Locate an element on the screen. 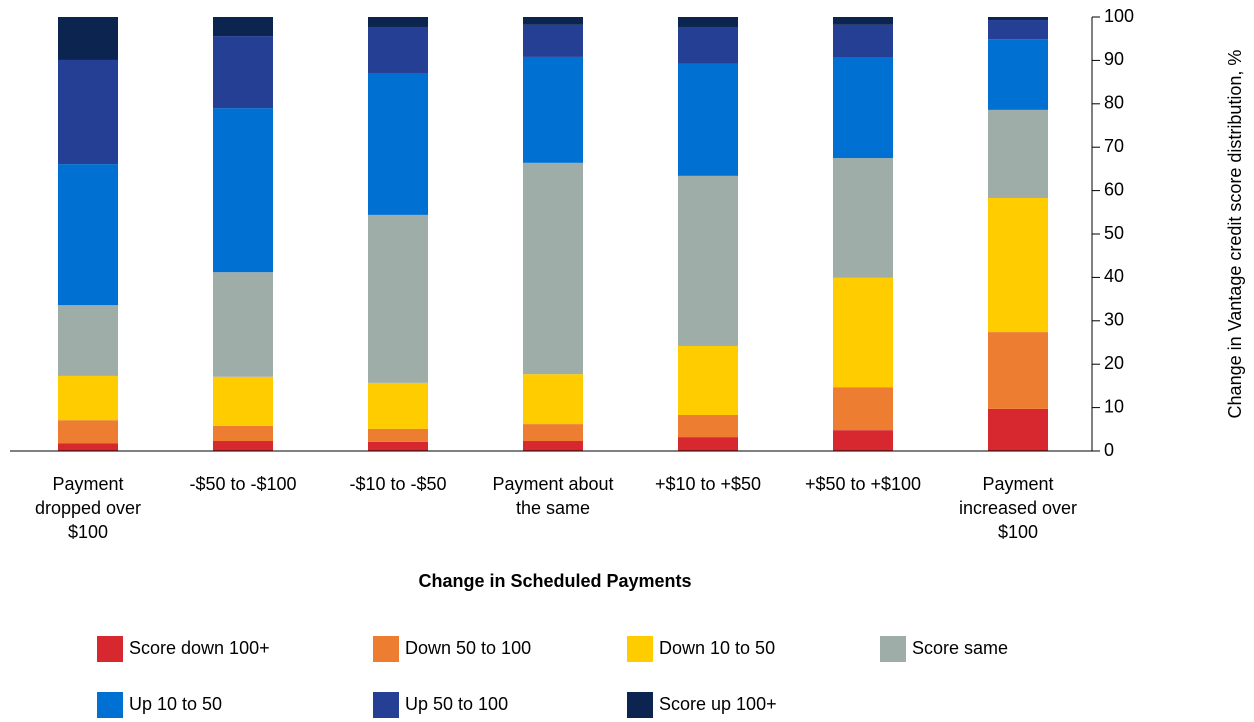 This screenshot has width=1254, height=722. legend-label: Down 50 to 100 is located at coordinates (468, 648).